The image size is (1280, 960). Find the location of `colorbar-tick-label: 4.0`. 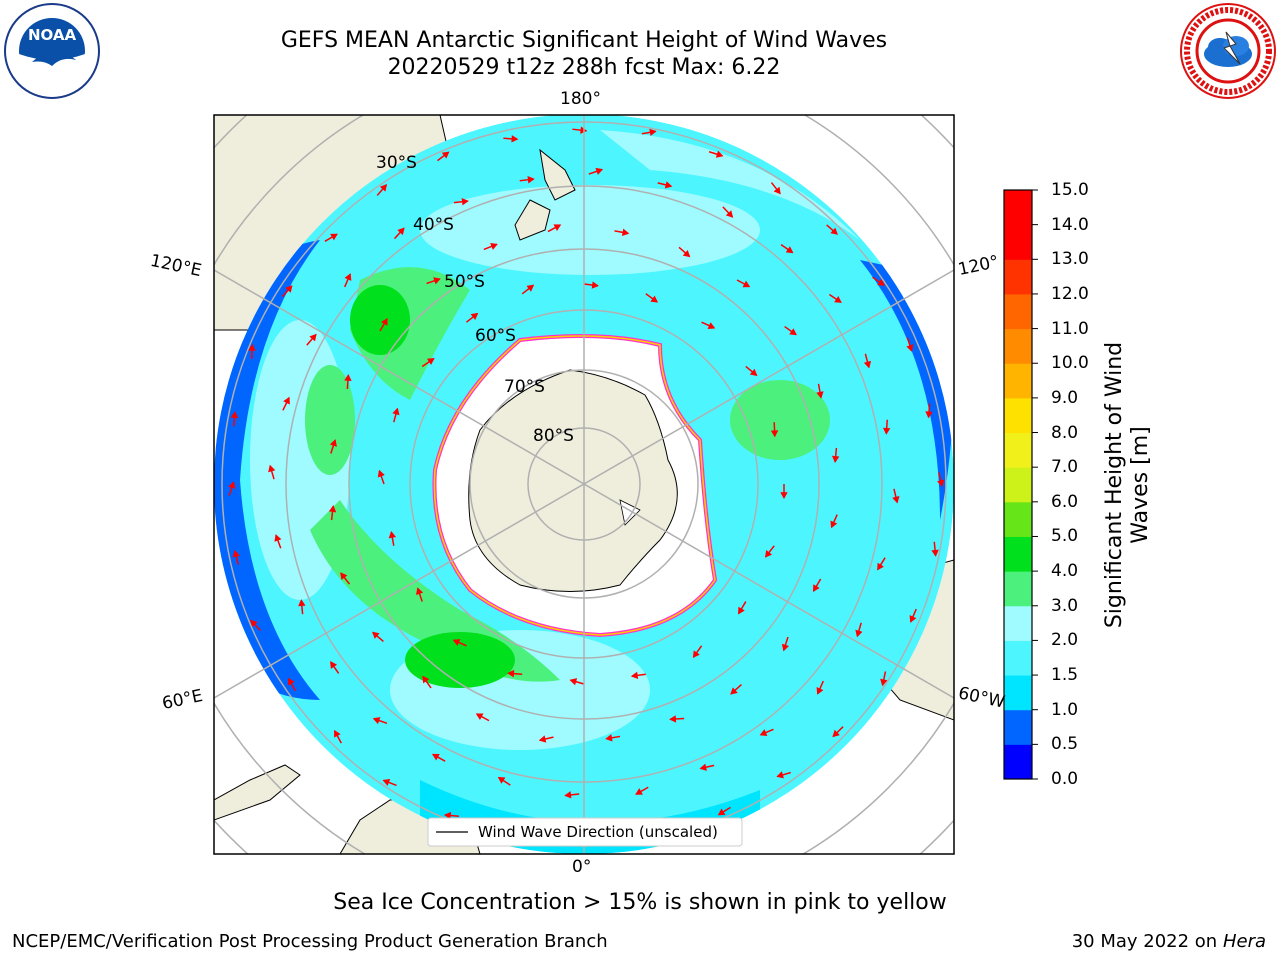

colorbar-tick-label: 4.0 is located at coordinates (1065, 571).